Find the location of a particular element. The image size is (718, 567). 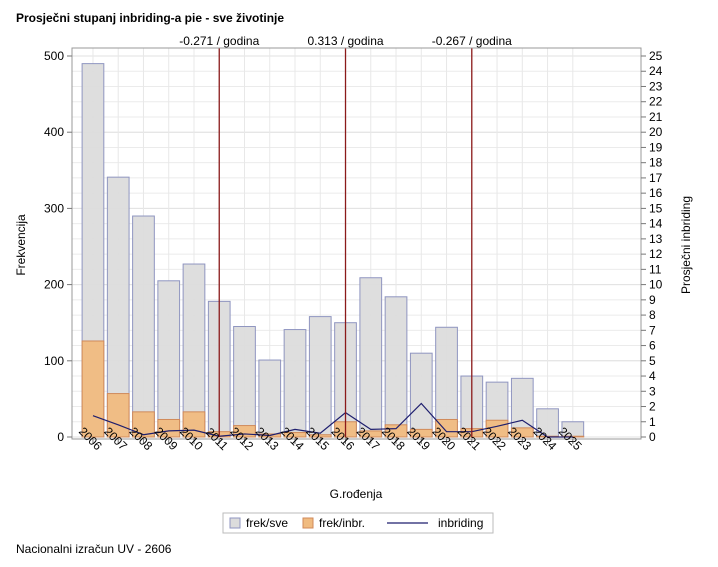

y-axis-label: Frekvencija is located at coordinates (21, 245).